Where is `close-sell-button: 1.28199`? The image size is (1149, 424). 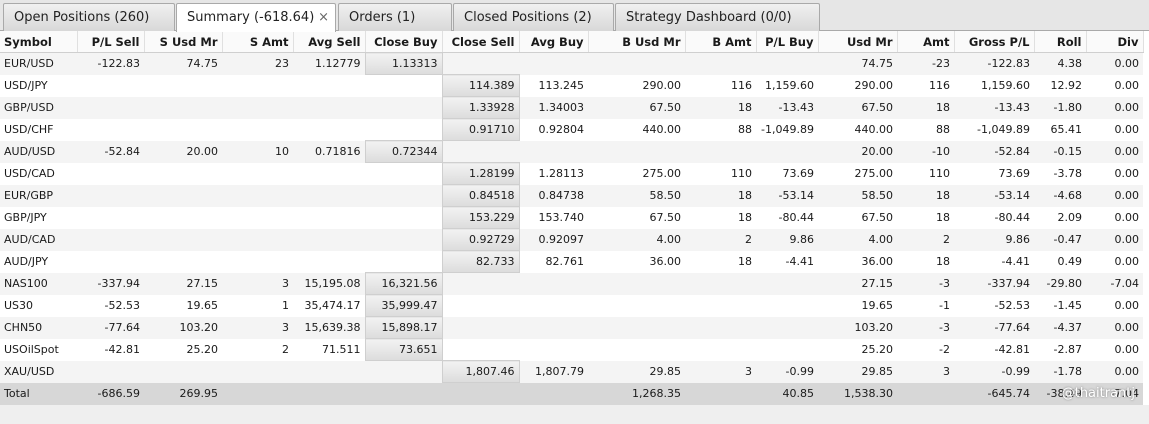 close-sell-button: 1.28199 is located at coordinates (480, 173).